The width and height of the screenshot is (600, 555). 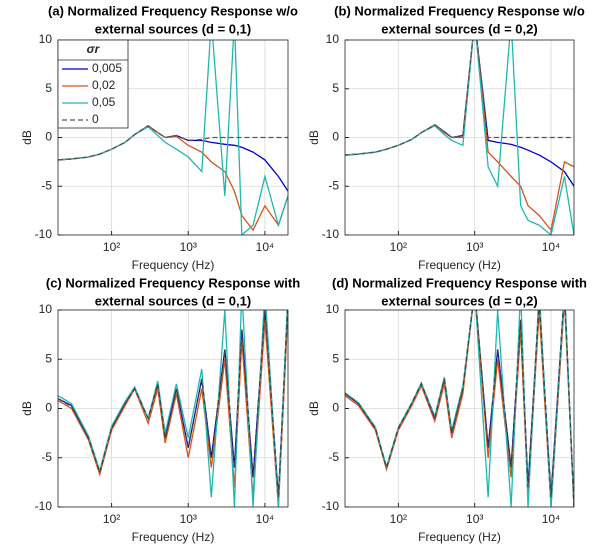 What do you see at coordinates (104, 85) in the screenshot?
I see `legend-label: 0,02` at bounding box center [104, 85].